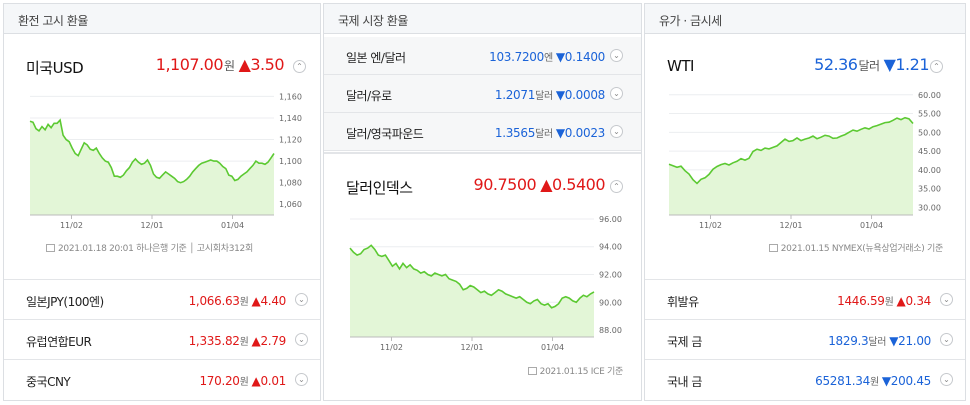 Image resolution: width=970 pixels, height=405 pixels. Describe the element at coordinates (229, 66) in the screenshot. I see `usd-unit: 원` at that location.